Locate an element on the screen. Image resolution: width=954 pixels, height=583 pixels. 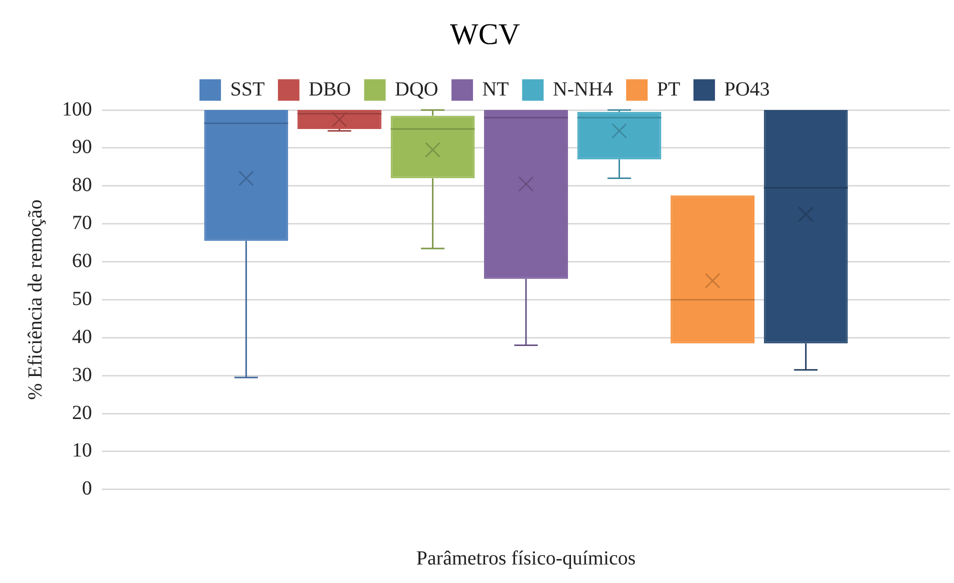
legend-label: PO43 is located at coordinates (747, 89).